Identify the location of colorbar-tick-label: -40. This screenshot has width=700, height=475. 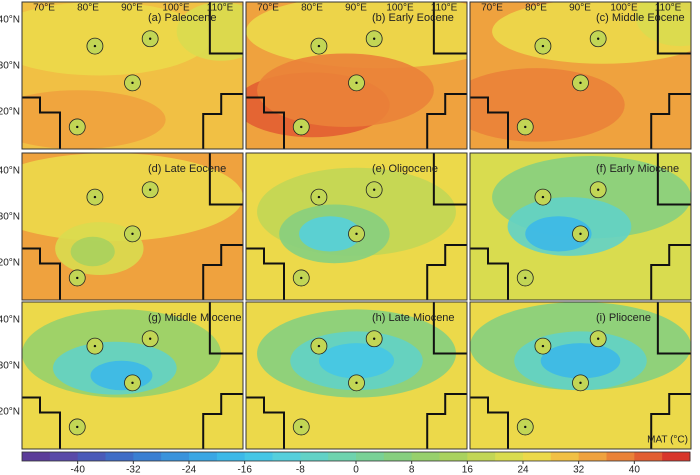
(77, 470).